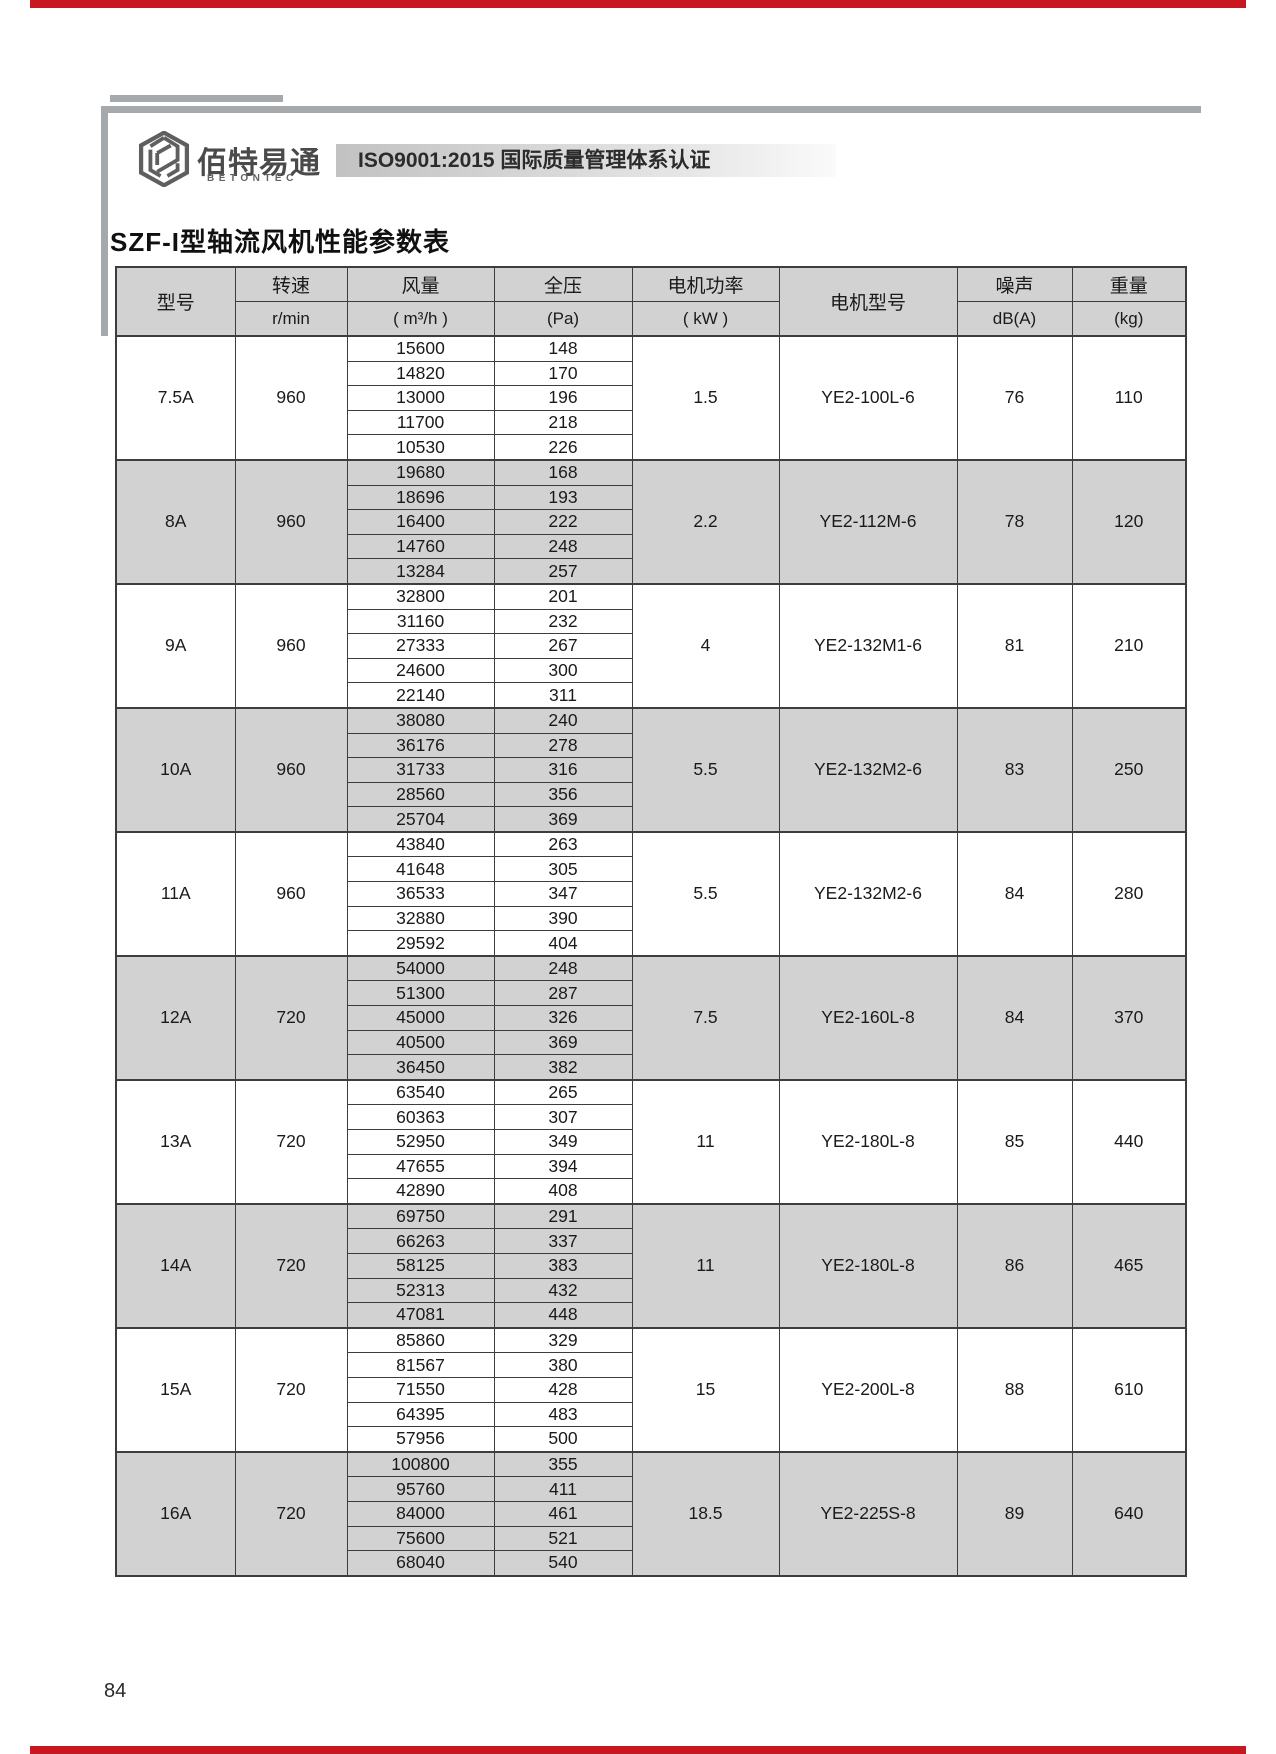 Image resolution: width=1276 pixels, height=1754 pixels. What do you see at coordinates (563, 373) in the screenshot?
I see `pressure-cell: 170` at bounding box center [563, 373].